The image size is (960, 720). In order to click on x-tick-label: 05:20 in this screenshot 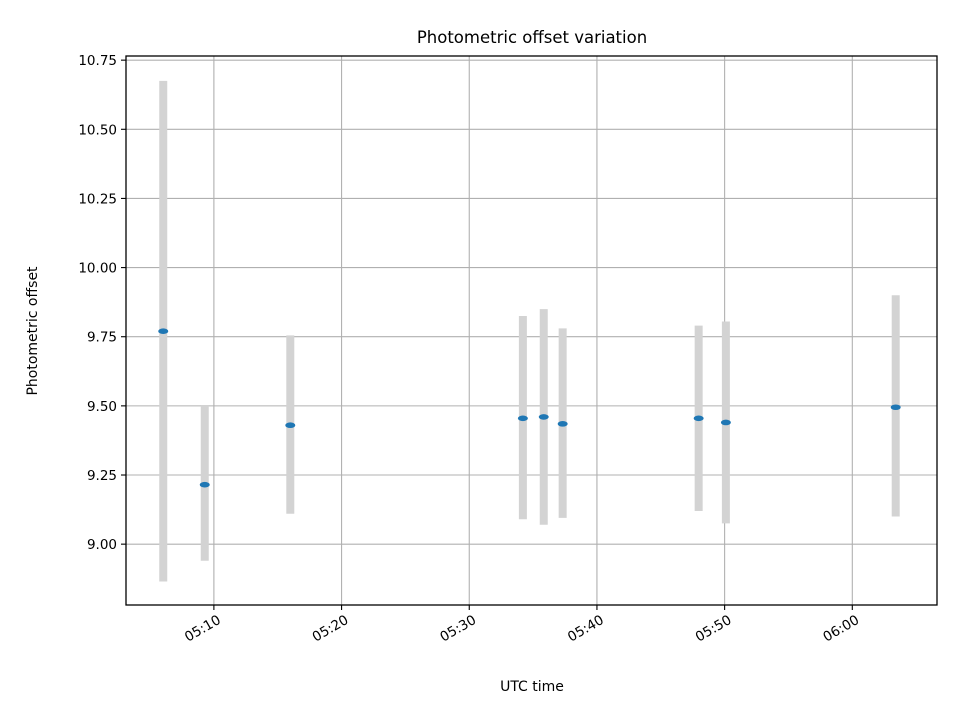, I will do `click(331, 628)`.